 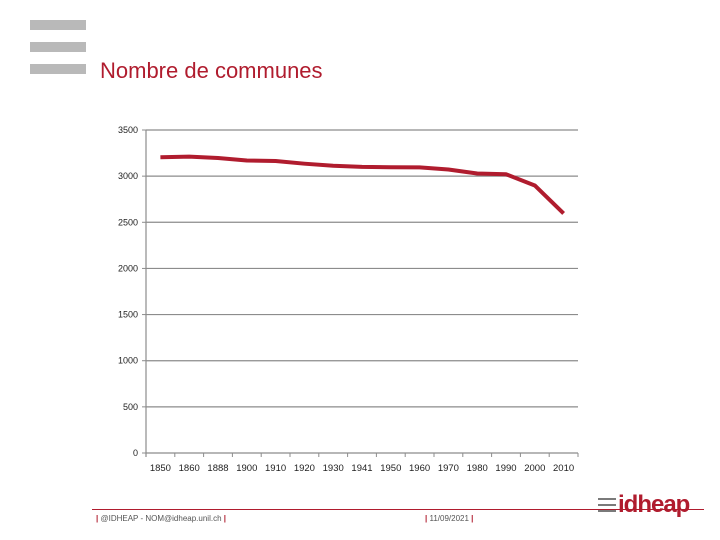 I want to click on x-tick-label: 1920, so click(x=304, y=468).